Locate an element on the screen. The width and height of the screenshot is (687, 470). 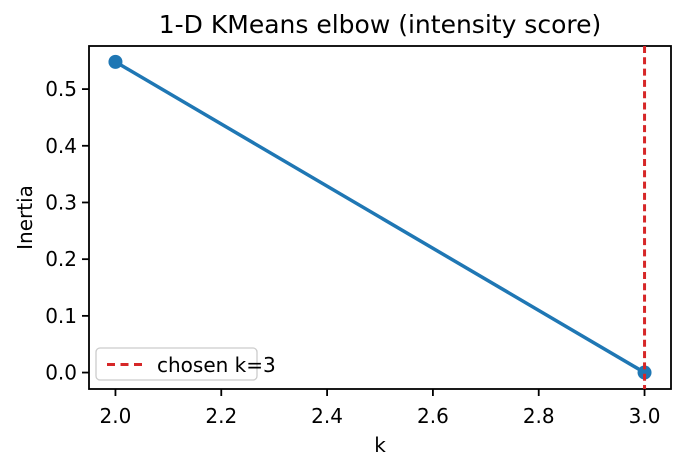
x-tick-label: 2.4 is located at coordinates (327, 416).